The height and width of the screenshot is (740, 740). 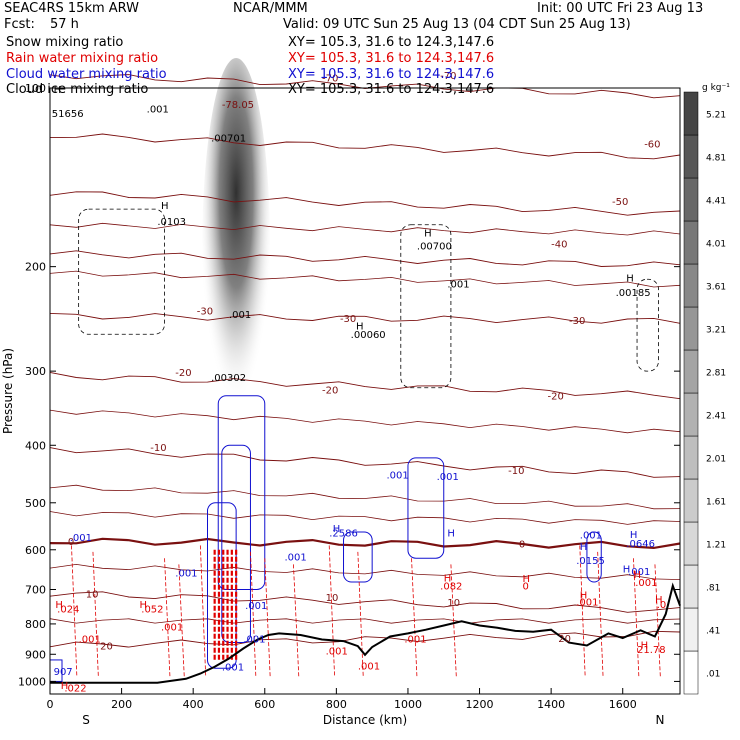 I want to click on isotherm-label: 0, so click(x=71, y=542).